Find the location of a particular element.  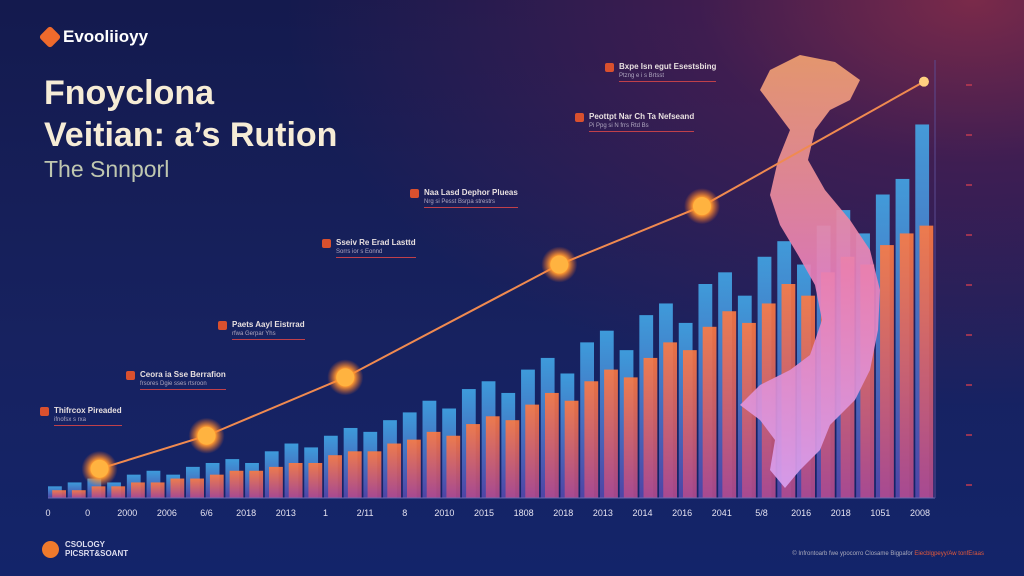

annotation-title: Paets Aayl Eistrrad is located at coordinates (268, 324).